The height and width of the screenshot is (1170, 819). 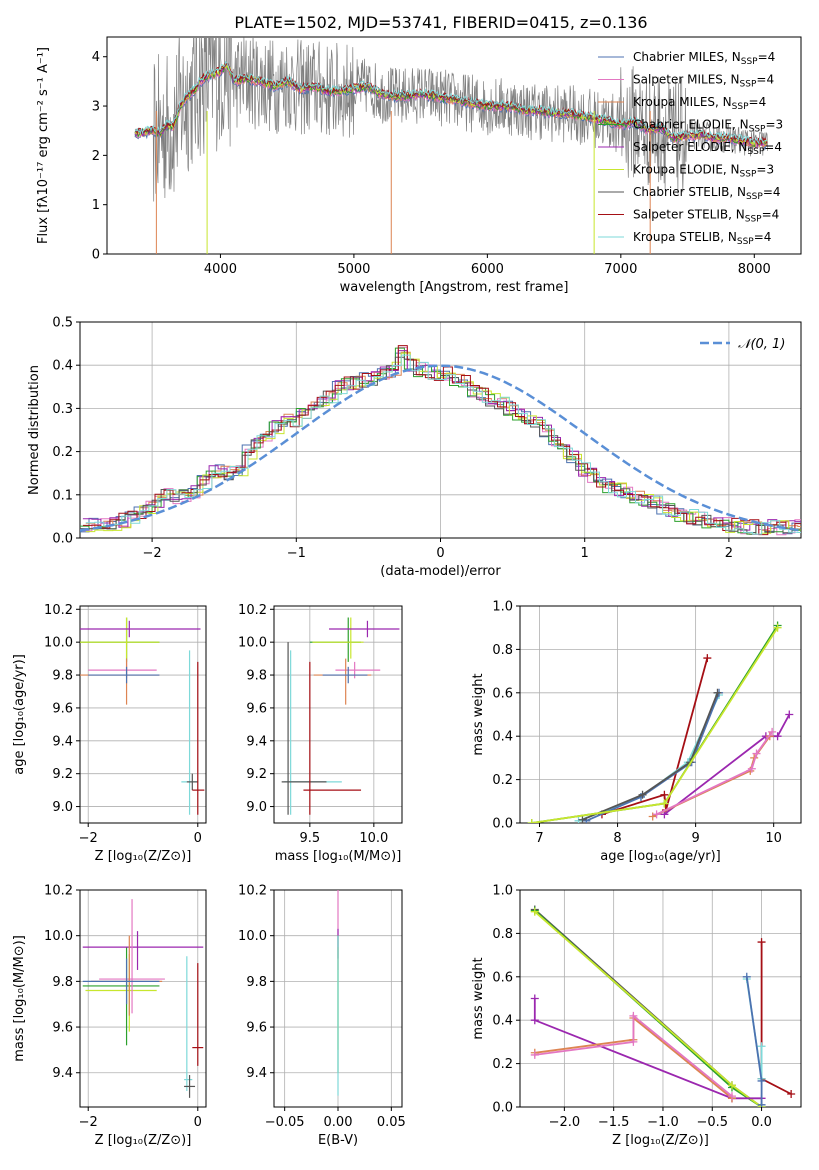 I want to click on legend-entry: Chabrier ELODIE, NSSP=3, so click(x=708, y=126).